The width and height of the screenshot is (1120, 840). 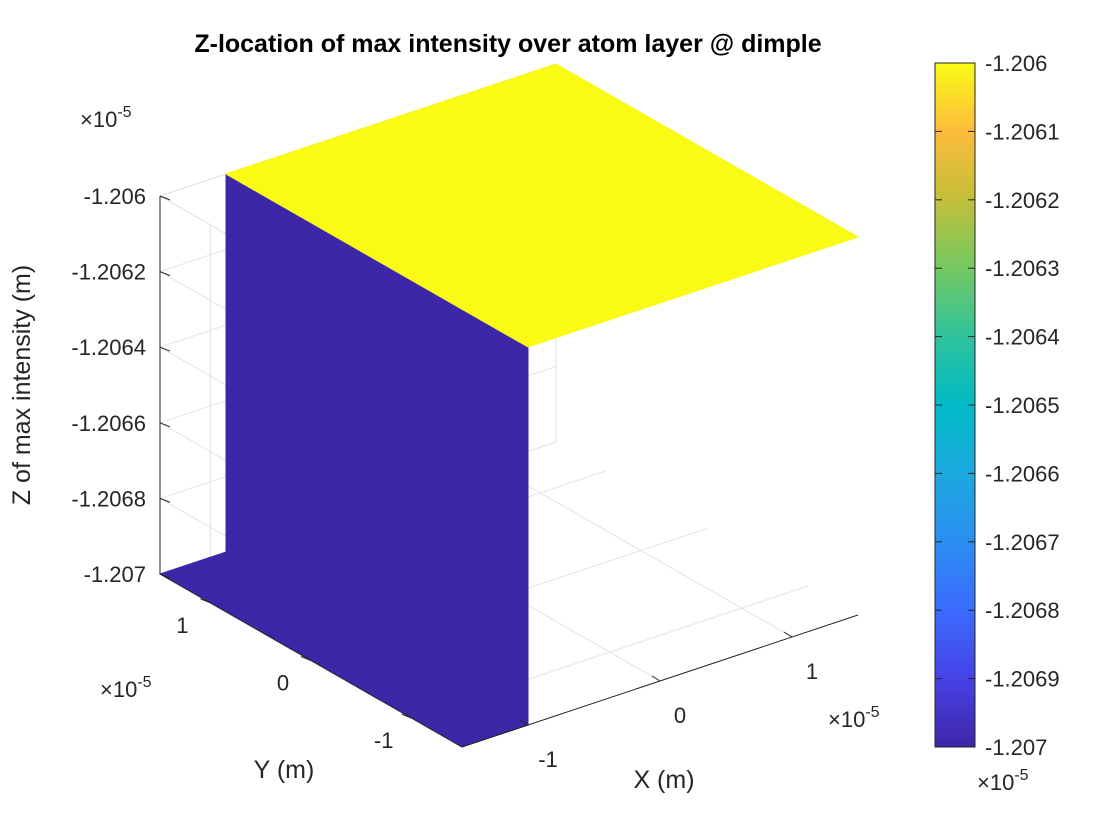 What do you see at coordinates (1022, 200) in the screenshot?
I see `colorbar-tick-label: -1.2062` at bounding box center [1022, 200].